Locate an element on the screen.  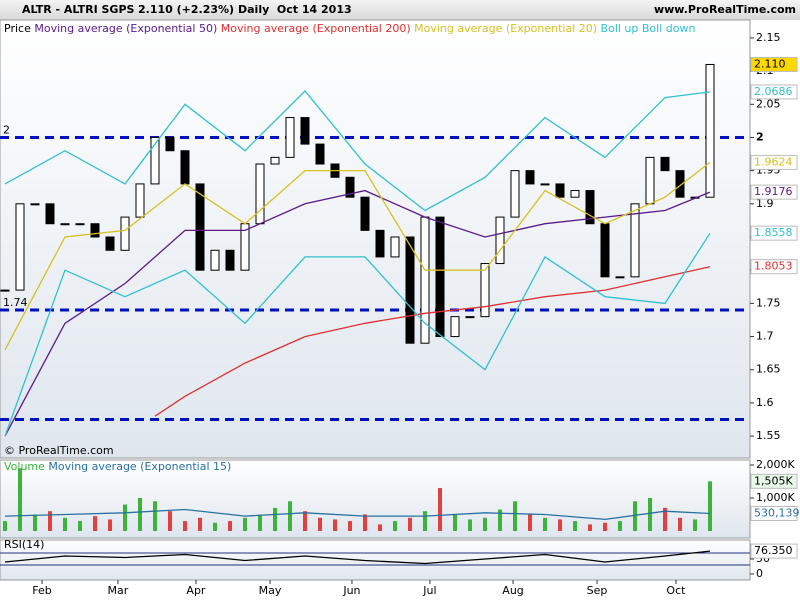
rsi-panel is located at coordinates (375, 560).